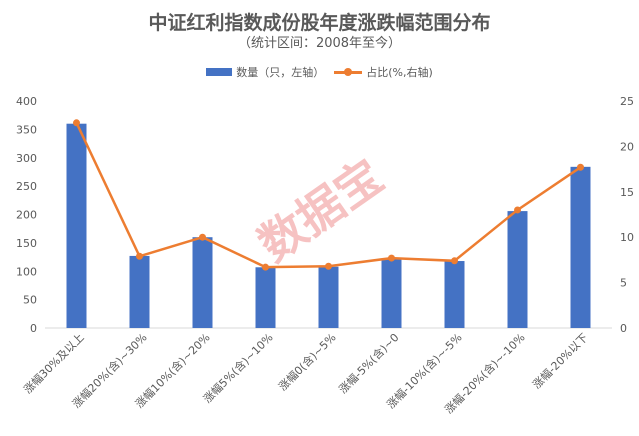 This screenshot has height=436, width=639. What do you see at coordinates (348, 71) in the screenshot?
I see `legend-swatch-line` at bounding box center [348, 71].